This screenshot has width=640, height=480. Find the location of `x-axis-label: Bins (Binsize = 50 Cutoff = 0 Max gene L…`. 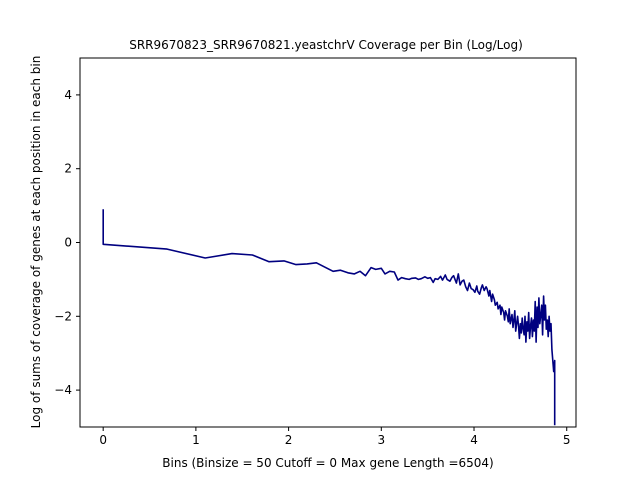

x-axis-label: Bins (Binsize = 50 Cutoff = 0 Max gene L… is located at coordinates (327, 463).